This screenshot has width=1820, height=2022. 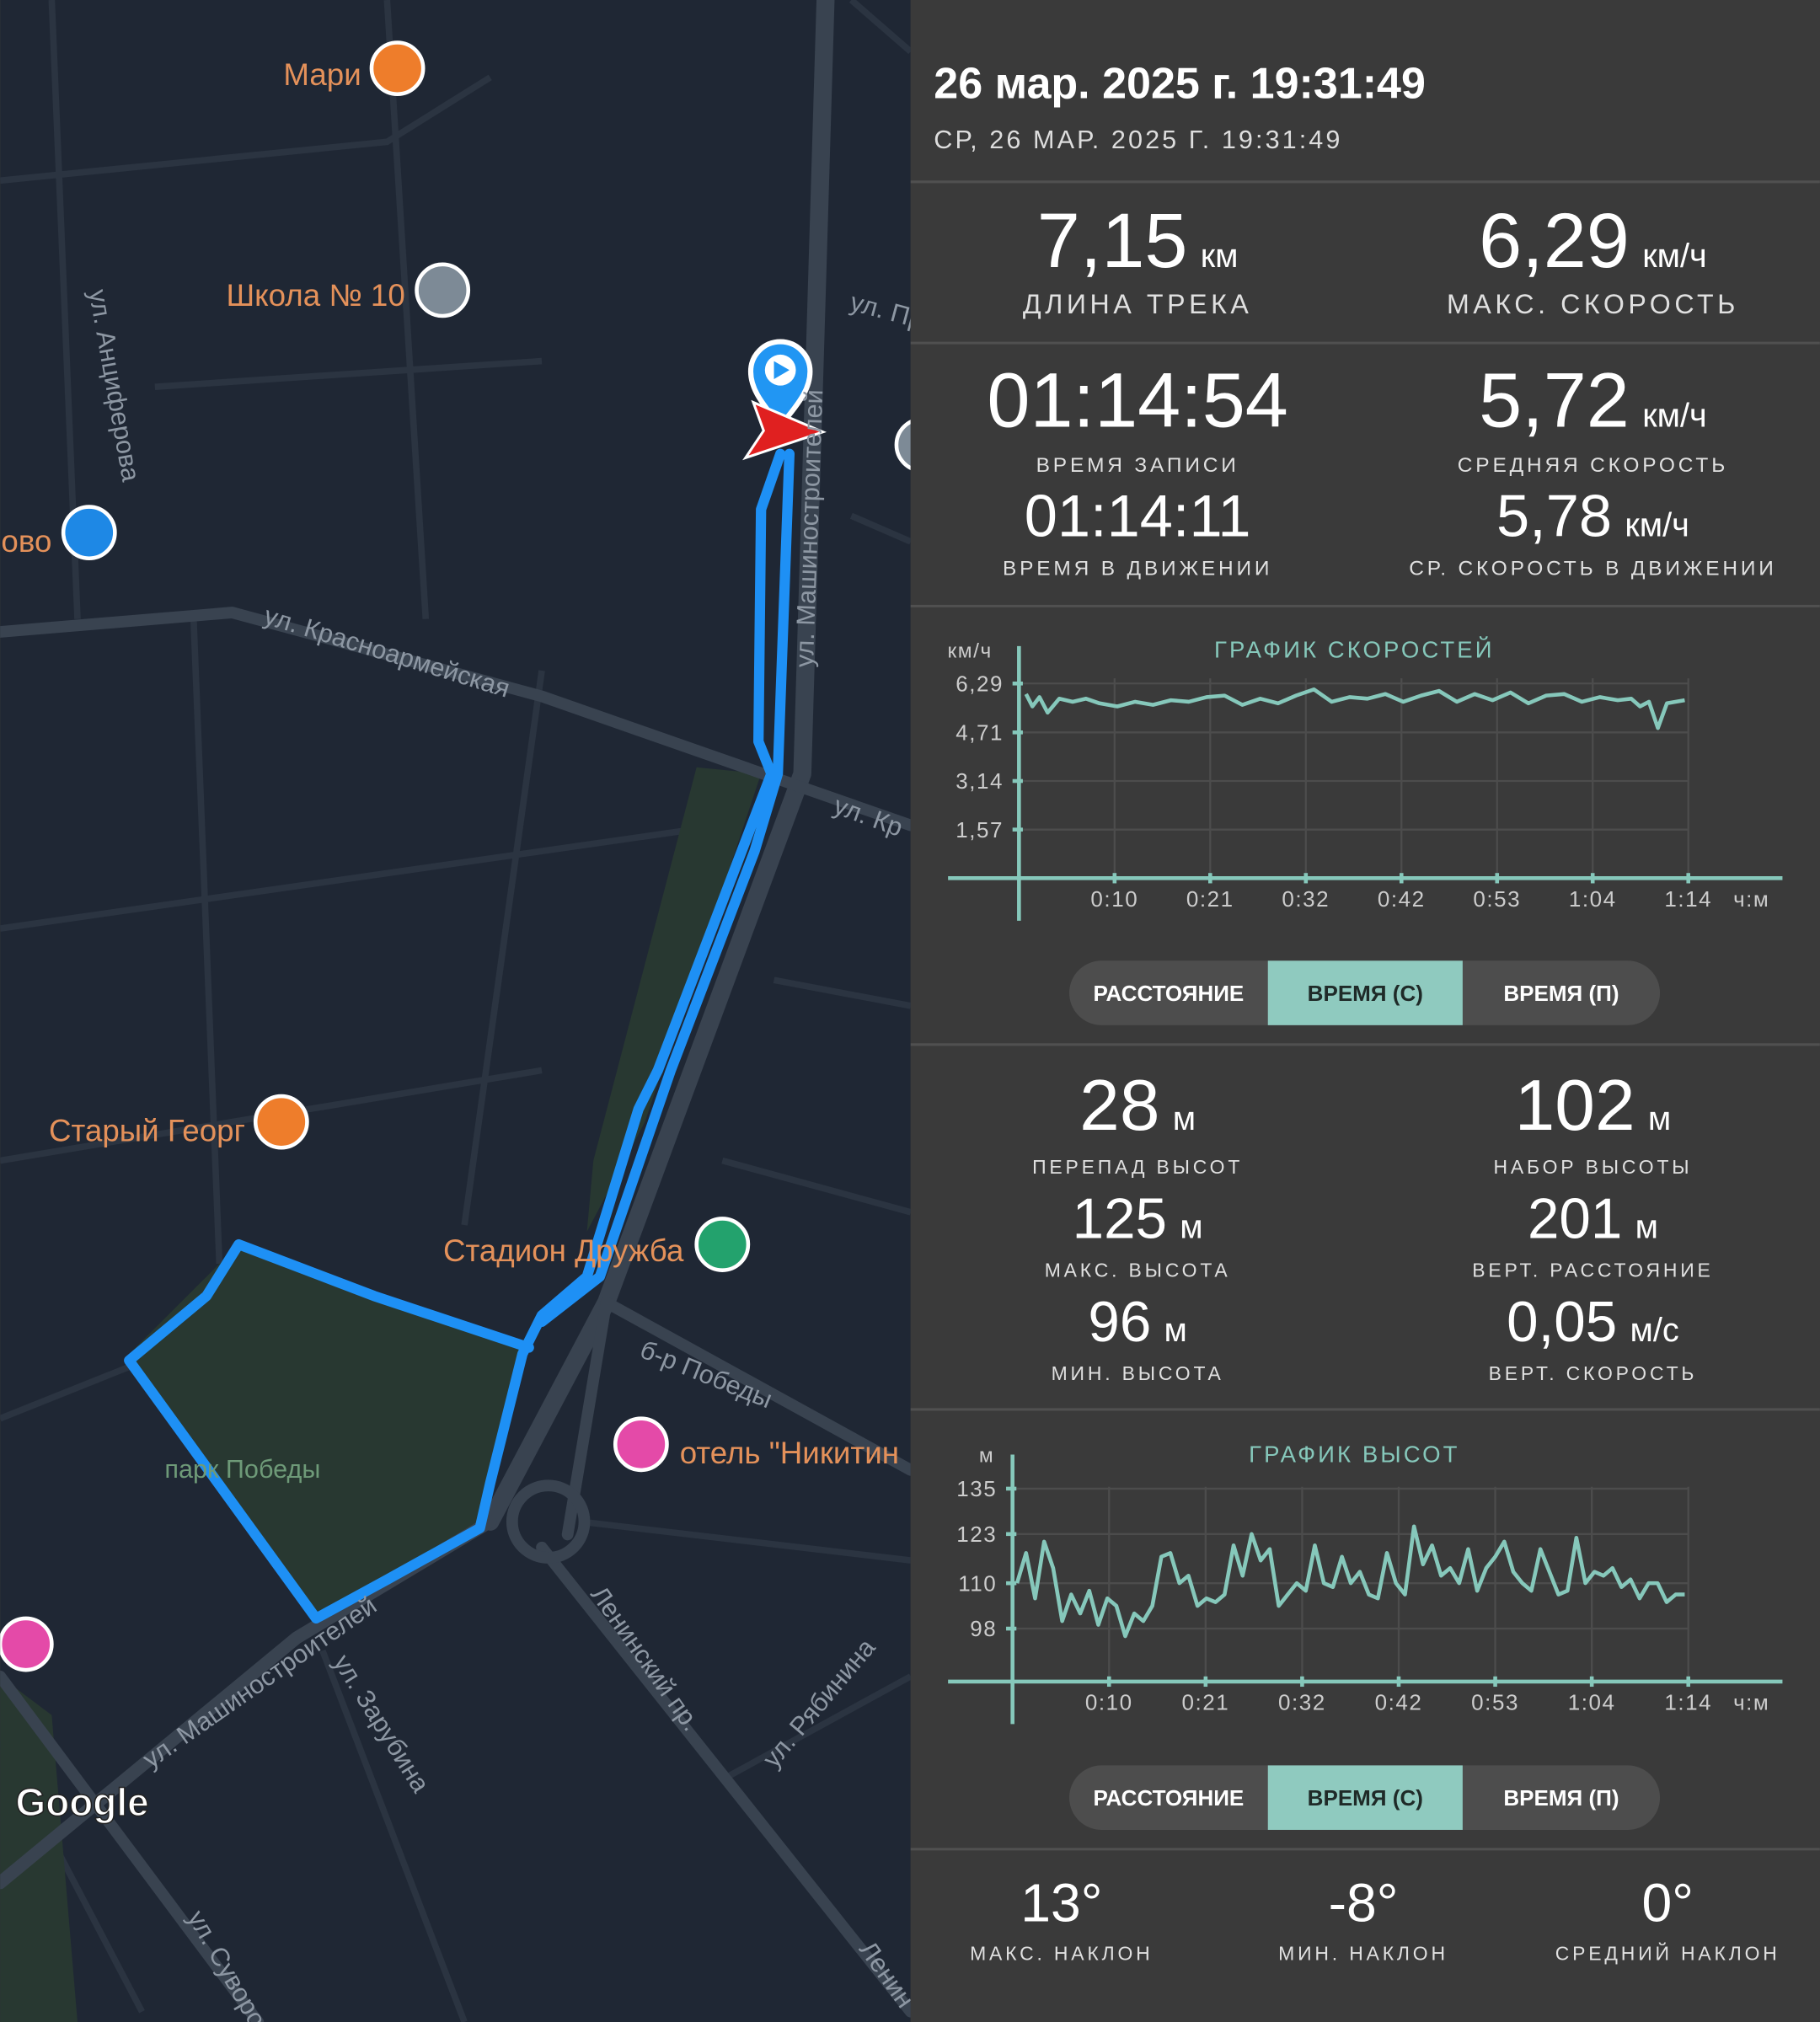 I want to click on map-label: Стадион Дружба, so click(x=563, y=1250).